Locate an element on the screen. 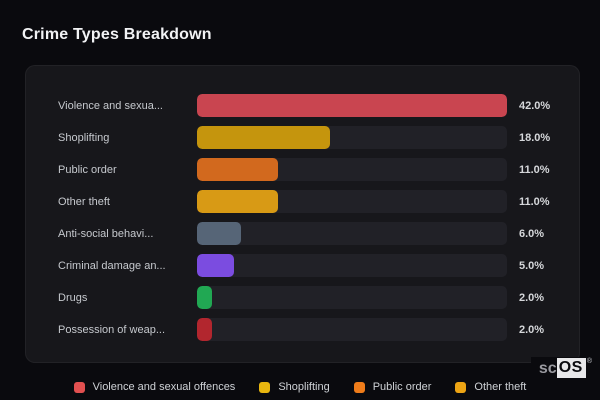  chart-row: Public order 11.0% is located at coordinates (318, 169).